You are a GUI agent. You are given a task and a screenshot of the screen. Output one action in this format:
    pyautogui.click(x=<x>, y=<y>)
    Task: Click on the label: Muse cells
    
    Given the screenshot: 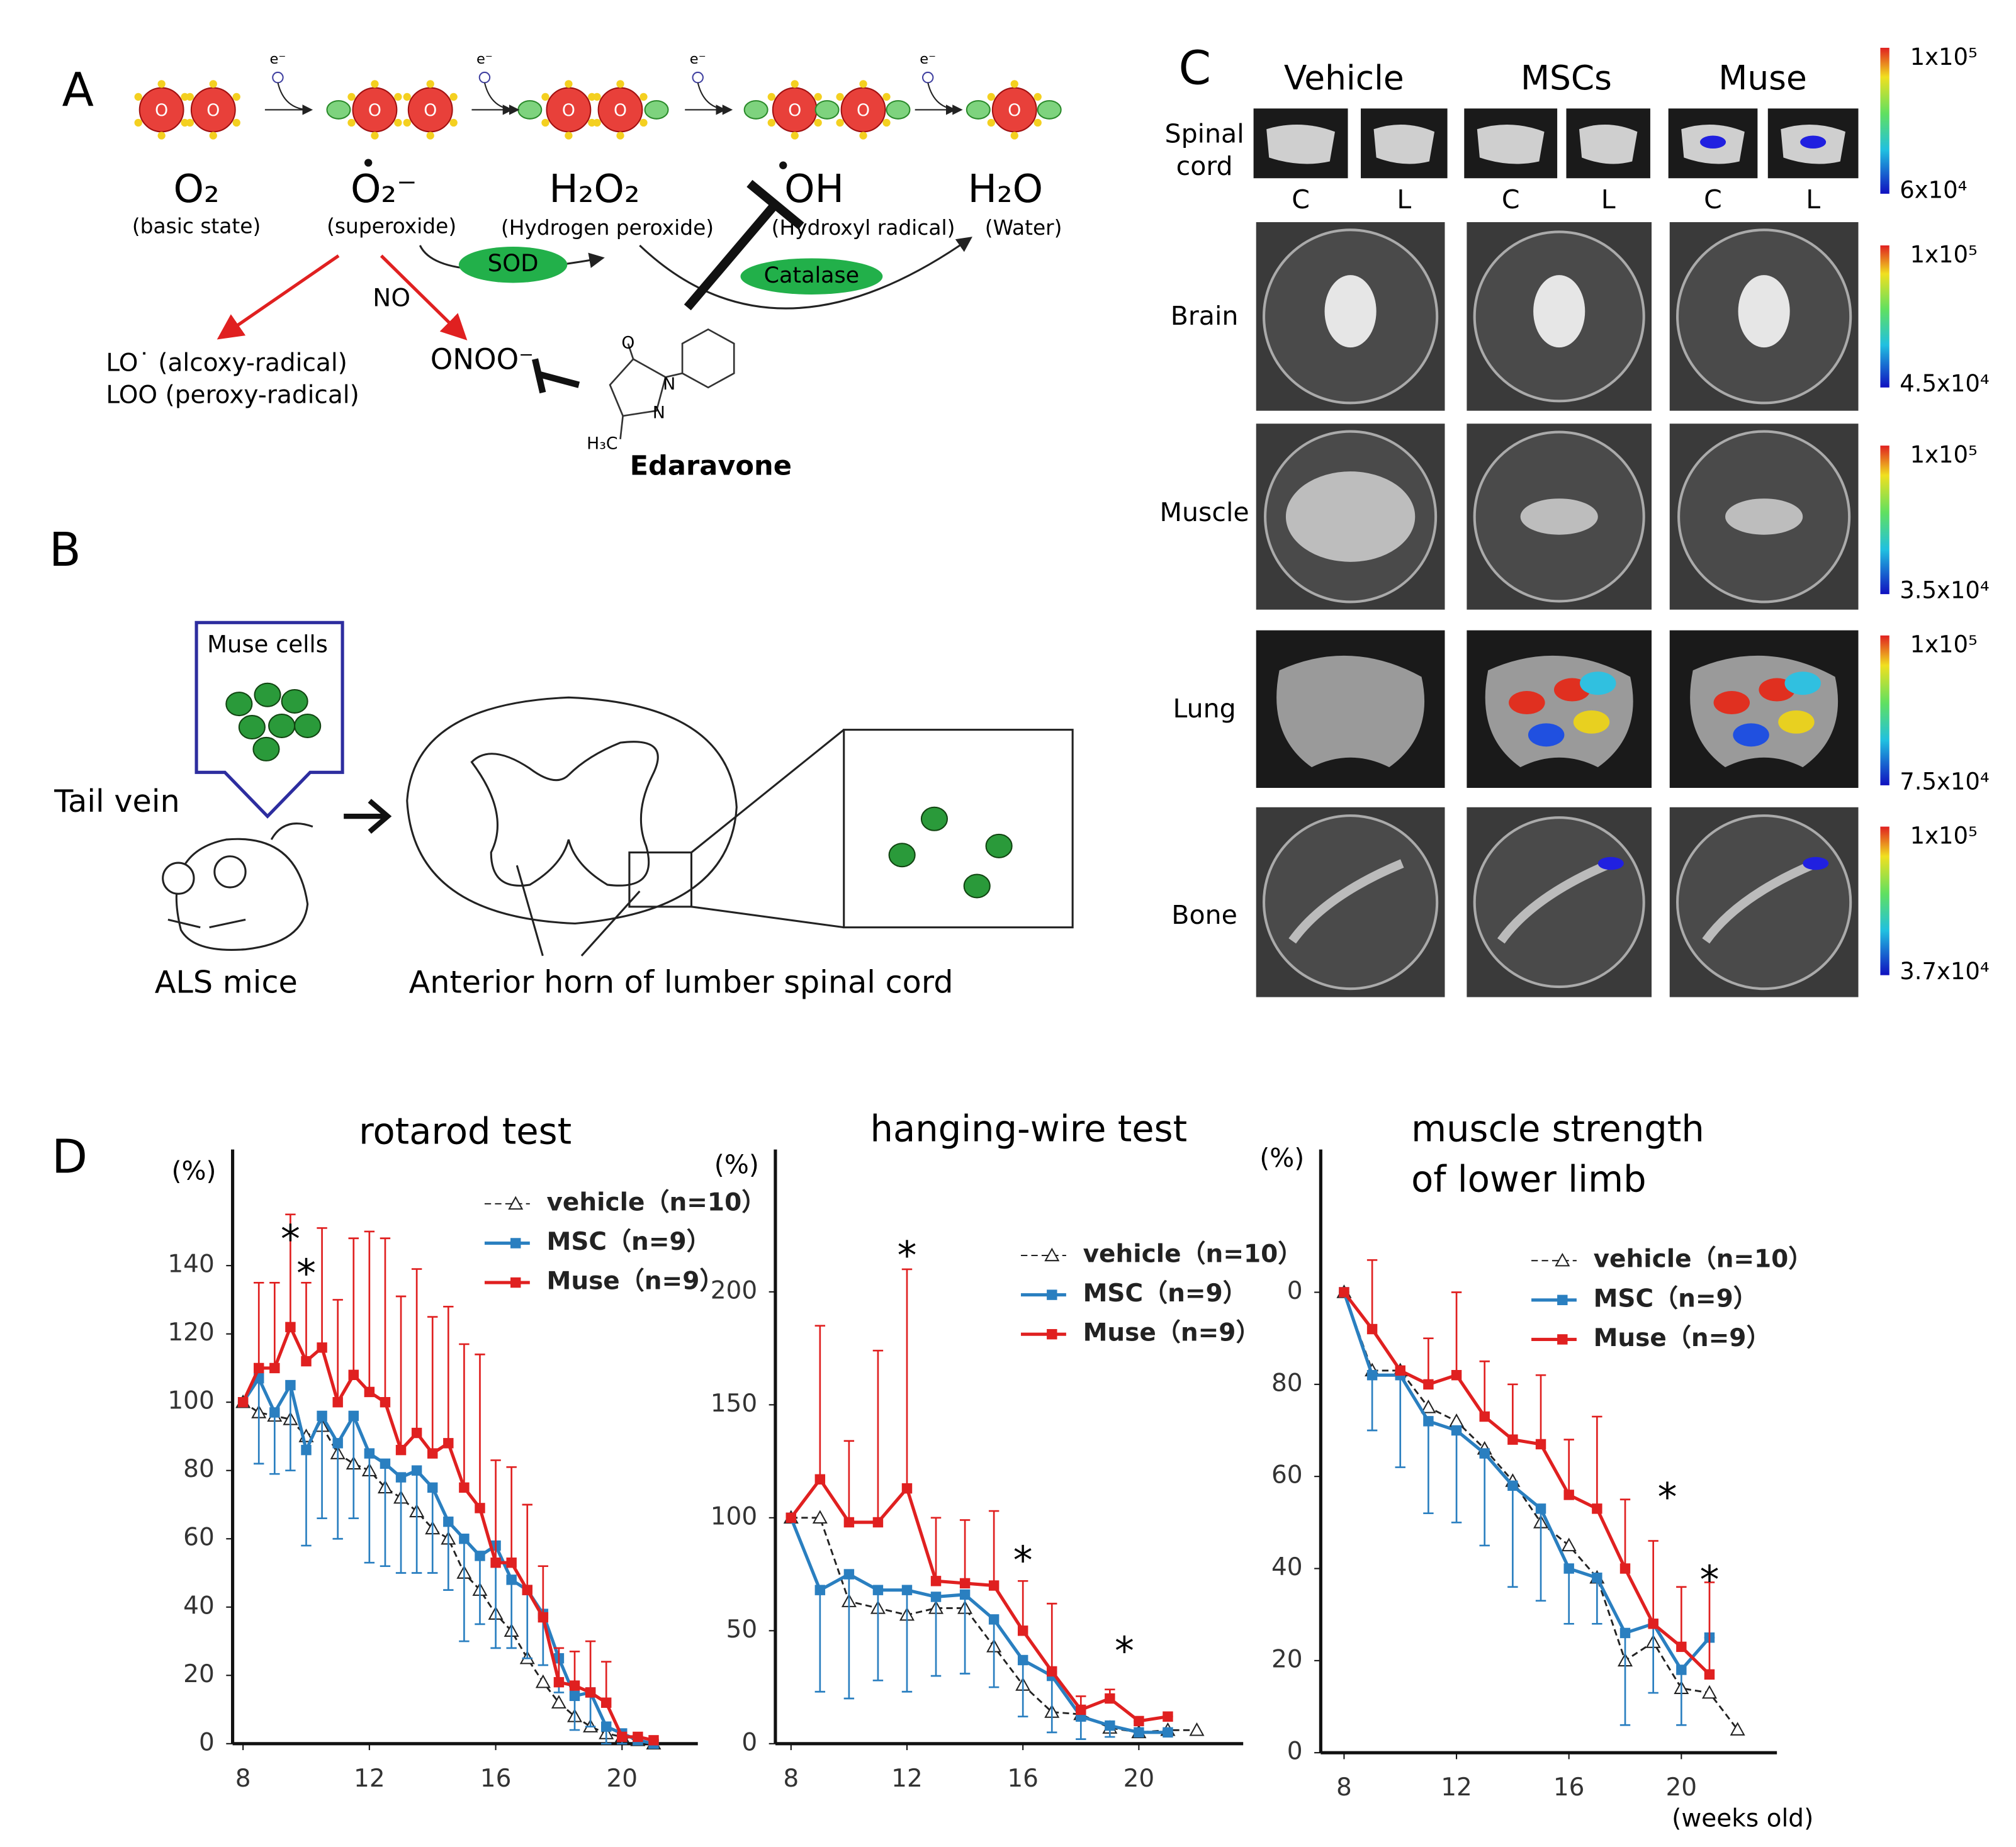 What is the action you would take?
    pyautogui.click(x=267, y=644)
    